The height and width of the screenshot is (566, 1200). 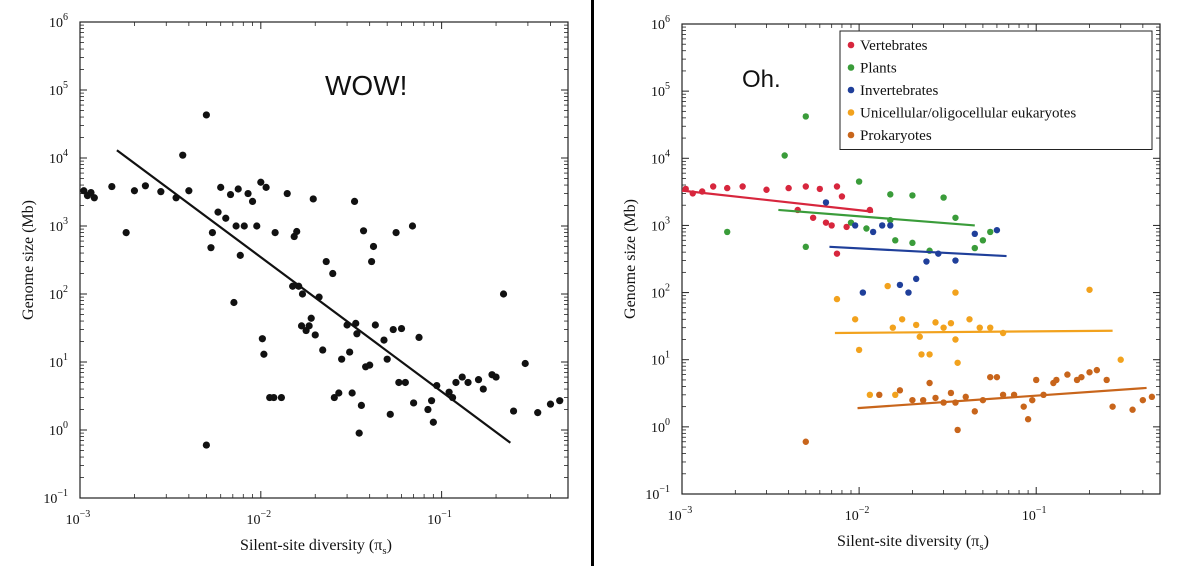 What do you see at coordinates (28, 260) in the screenshot?
I see `left-y-axis-label: Genome size (Mb)` at bounding box center [28, 260].